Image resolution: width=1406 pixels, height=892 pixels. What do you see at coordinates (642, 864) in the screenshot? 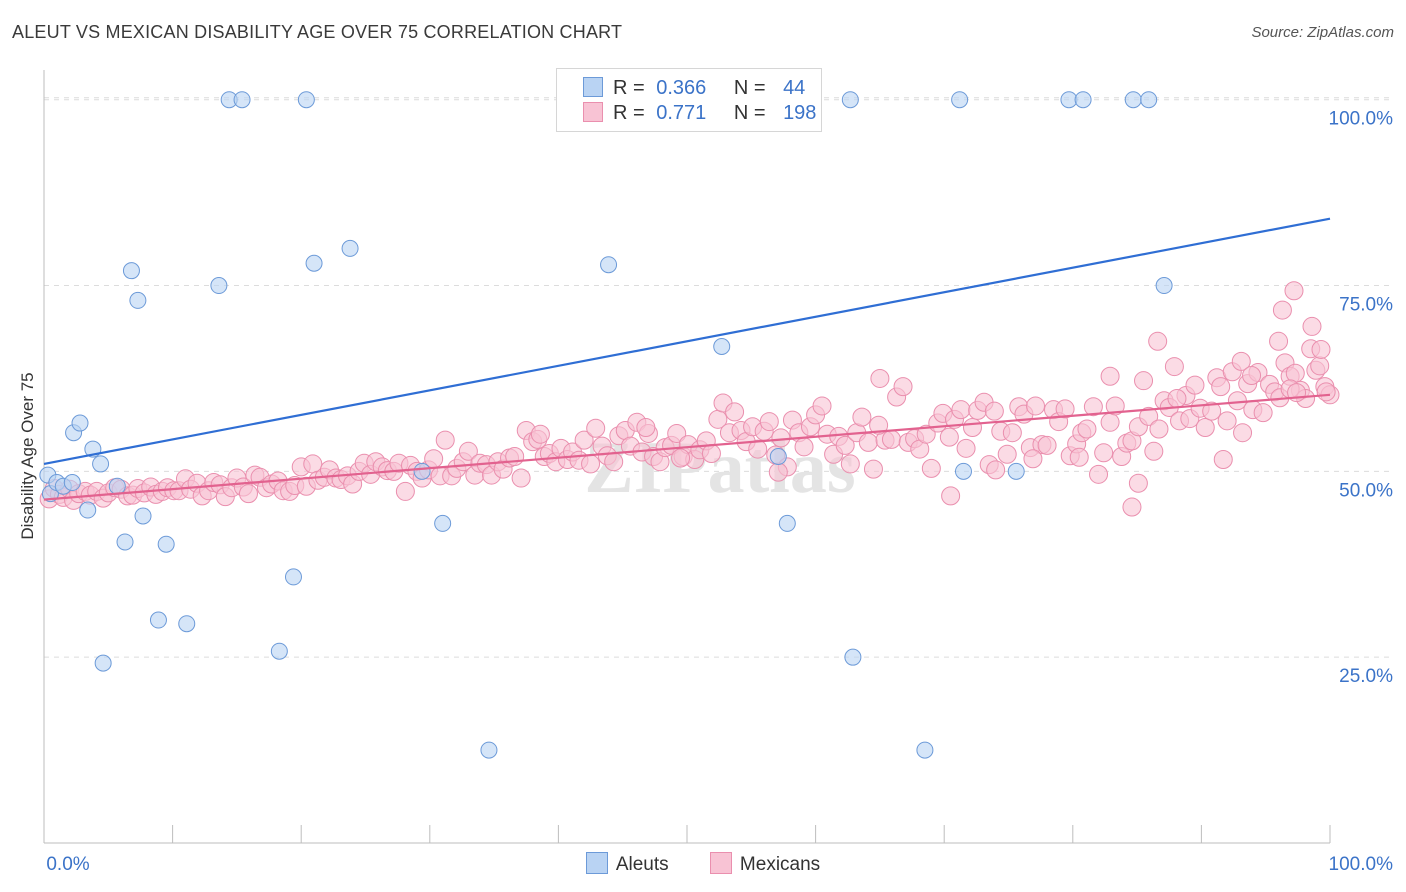
I see `legend-label-aleuts: Aleuts` at bounding box center [642, 864].